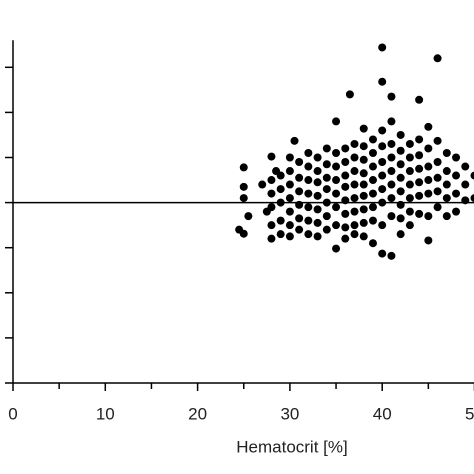 Image resolution: width=474 pixels, height=474 pixels. I want to click on x-tick-label: 10, so click(105, 413).